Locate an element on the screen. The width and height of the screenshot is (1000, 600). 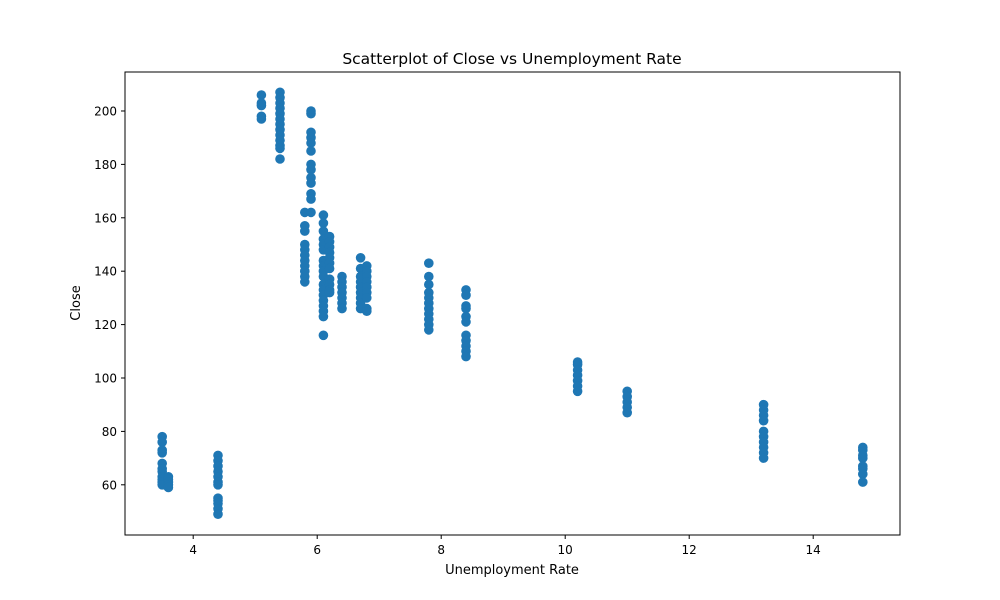
x-axis-label: Unemployment Rate is located at coordinates (512, 570).